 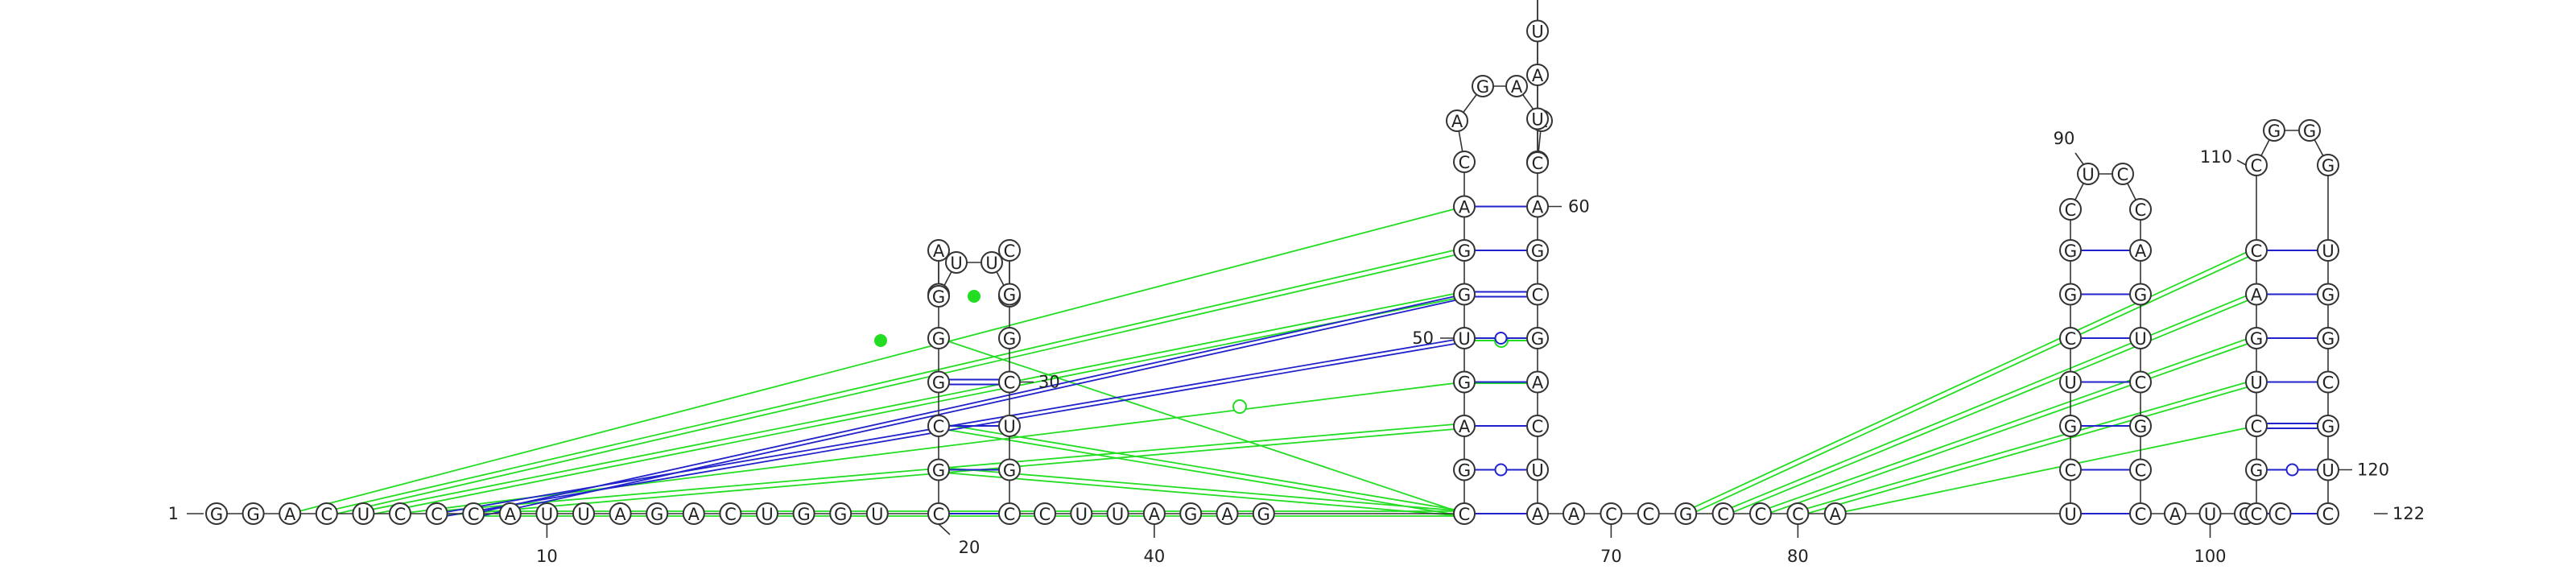 What do you see at coordinates (2408, 513) in the screenshot?
I see `position-label: 122` at bounding box center [2408, 513].